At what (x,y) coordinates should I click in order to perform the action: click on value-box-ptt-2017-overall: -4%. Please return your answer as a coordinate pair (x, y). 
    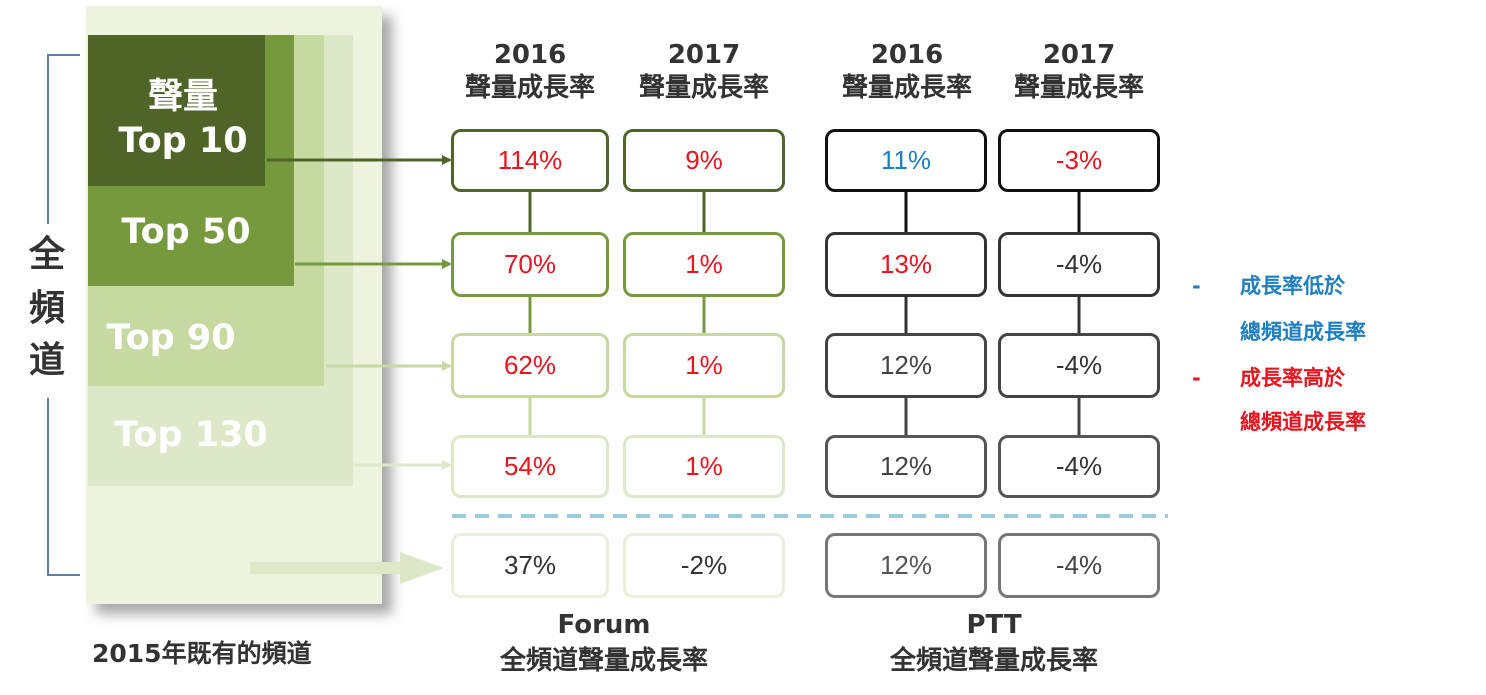
    Looking at the image, I should click on (1079, 565).